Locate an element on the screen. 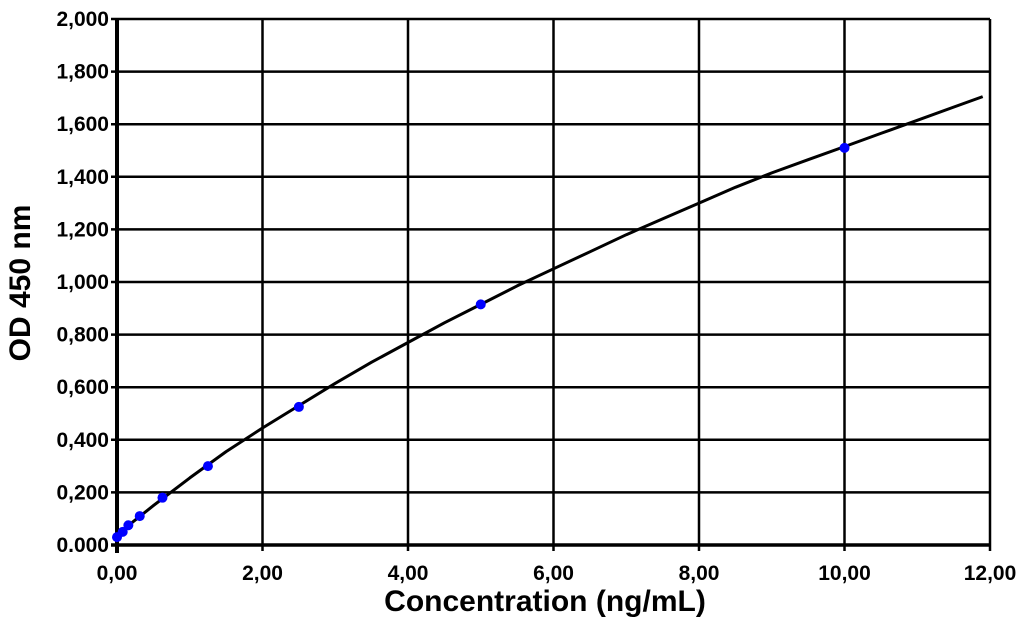  y-tick-label: 1,200 is located at coordinates (82, 229).